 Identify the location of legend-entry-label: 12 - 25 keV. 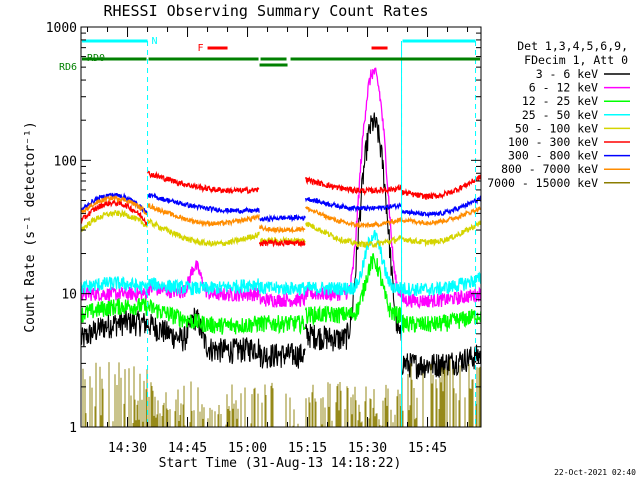
(560, 101).